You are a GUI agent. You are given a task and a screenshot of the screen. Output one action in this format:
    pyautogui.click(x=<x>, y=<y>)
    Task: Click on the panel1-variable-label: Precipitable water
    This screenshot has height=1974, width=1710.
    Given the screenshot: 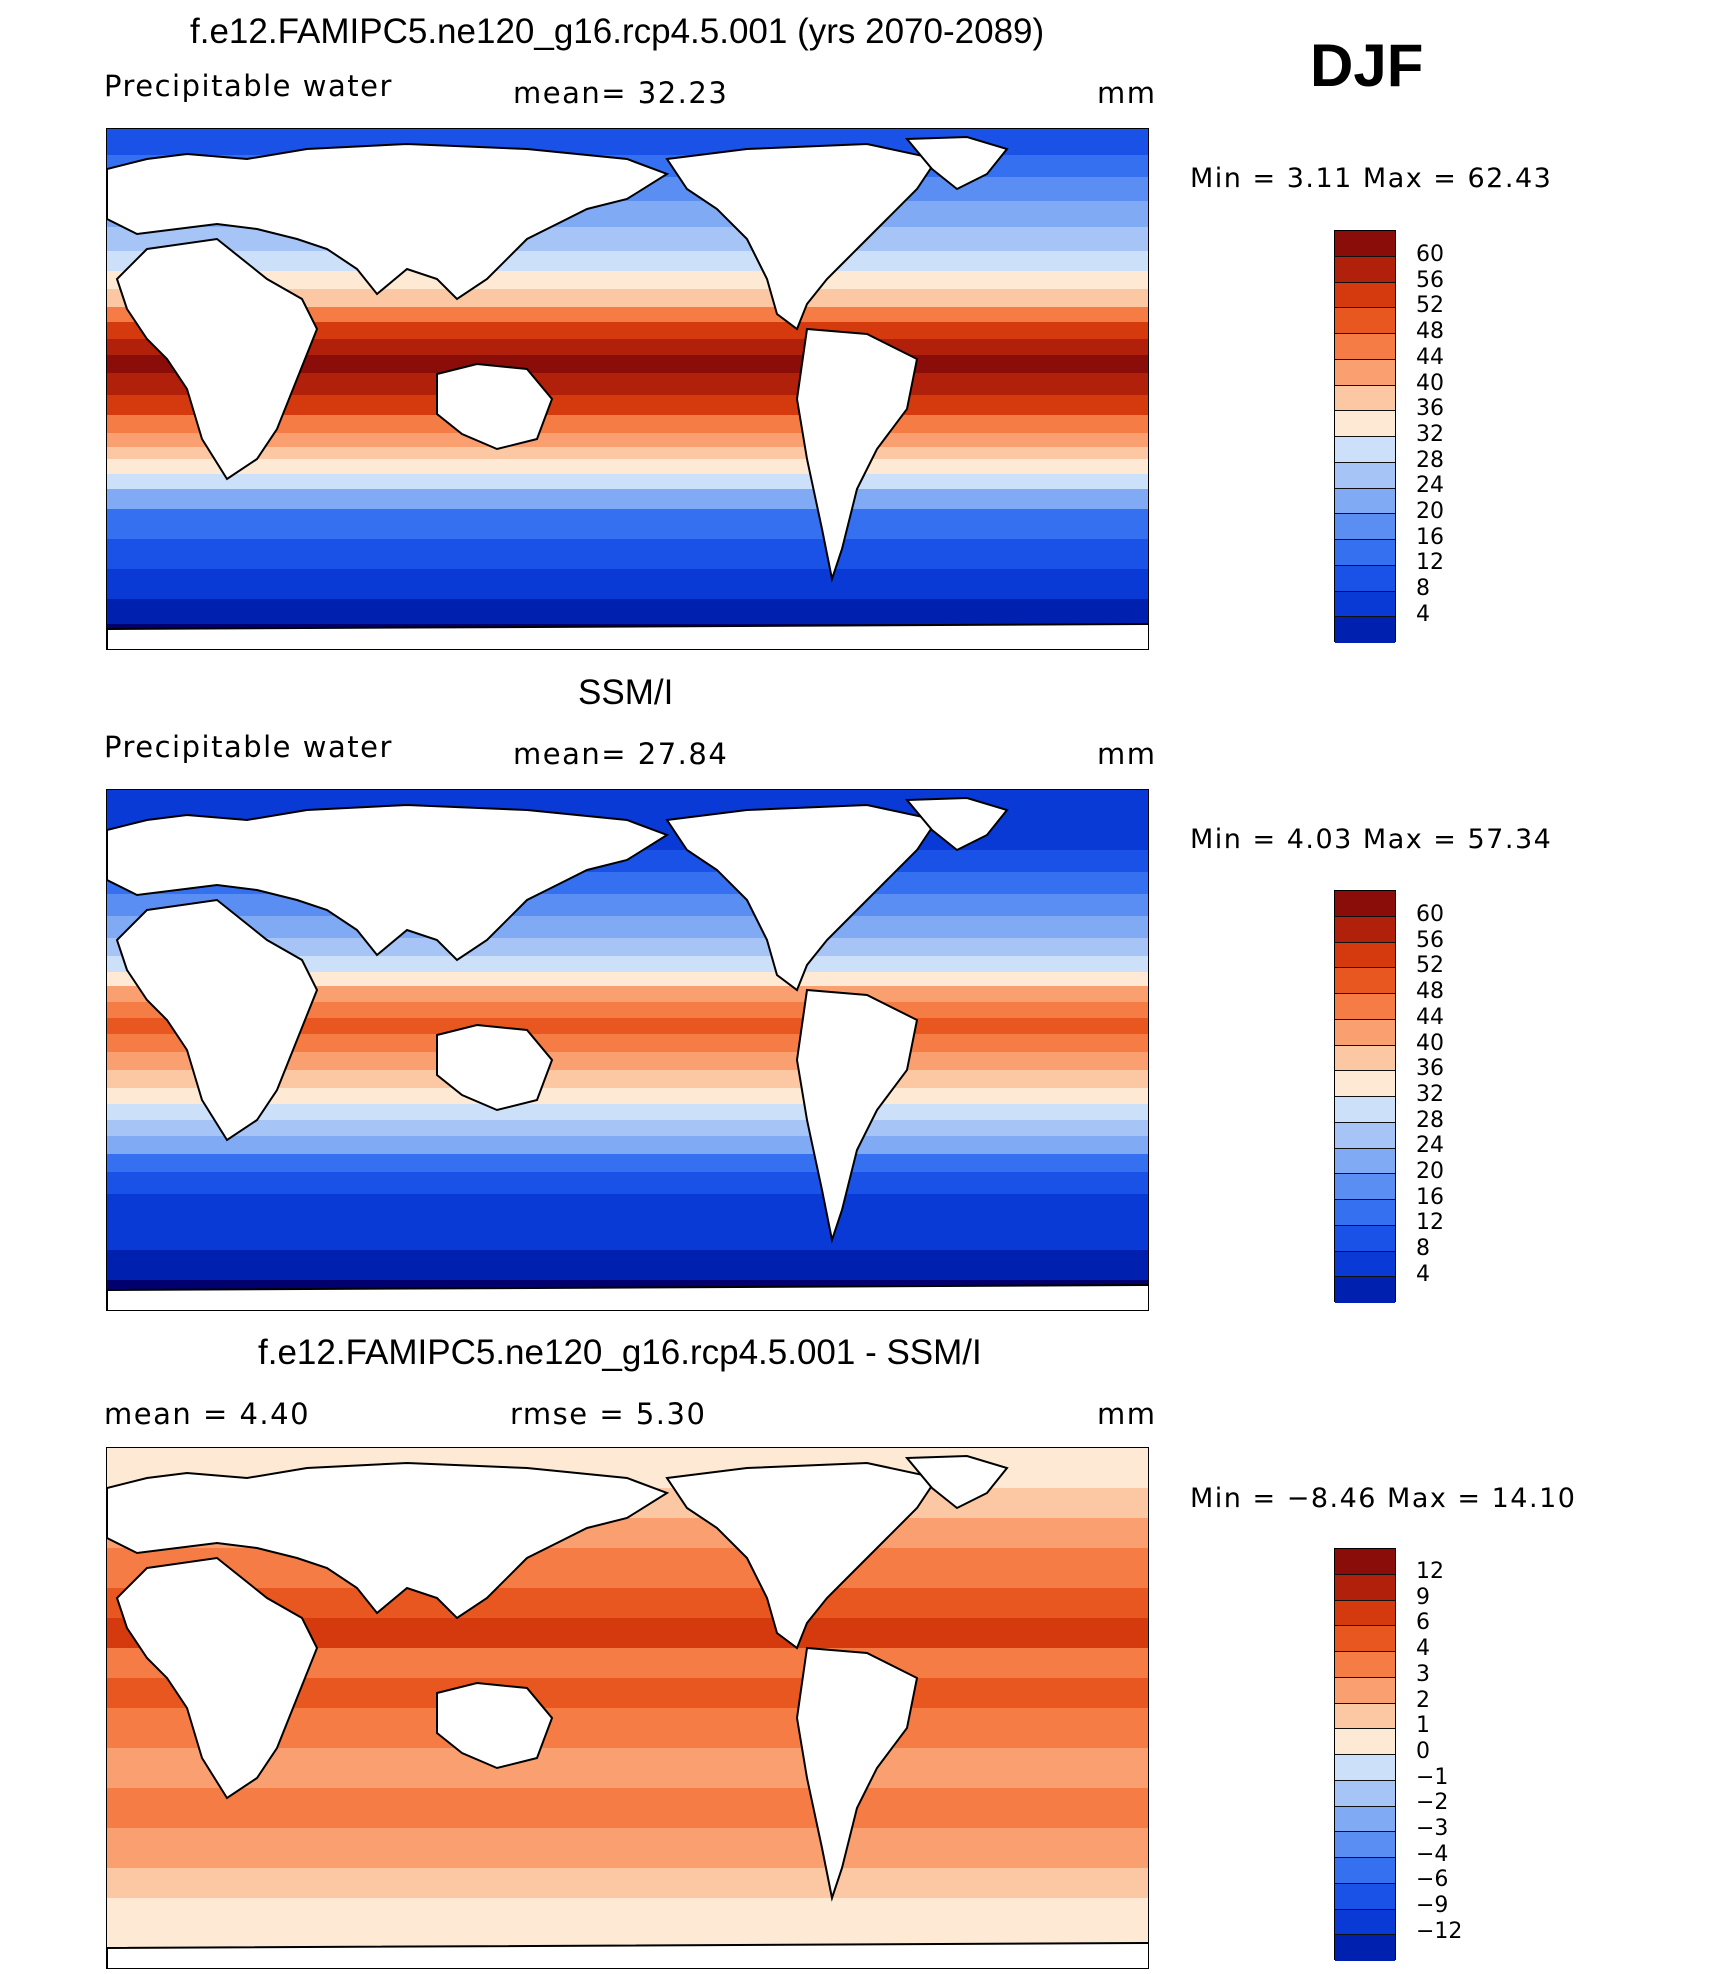 What is the action you would take?
    pyautogui.click(x=248, y=86)
    